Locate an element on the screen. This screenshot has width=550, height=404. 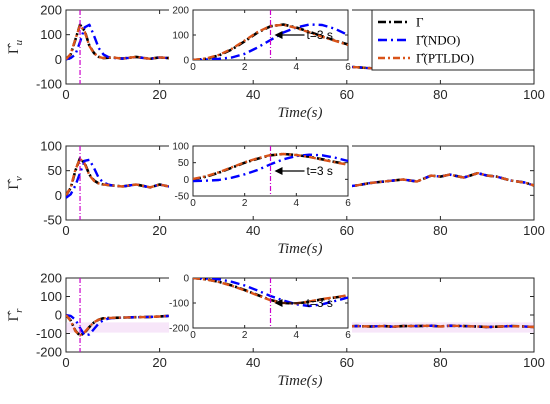
panel-r-ytick-label: -100 is located at coordinates (49, 333).